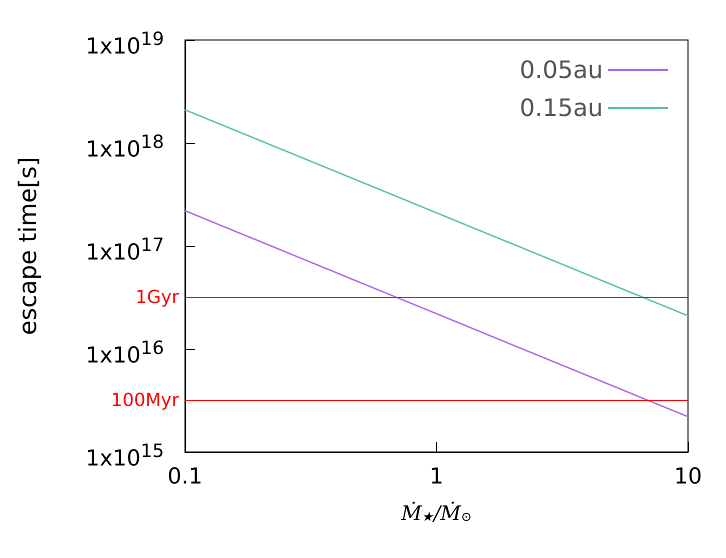  Describe the element at coordinates (185, 477) in the screenshot. I see `x-tick-label: 0.1` at that location.